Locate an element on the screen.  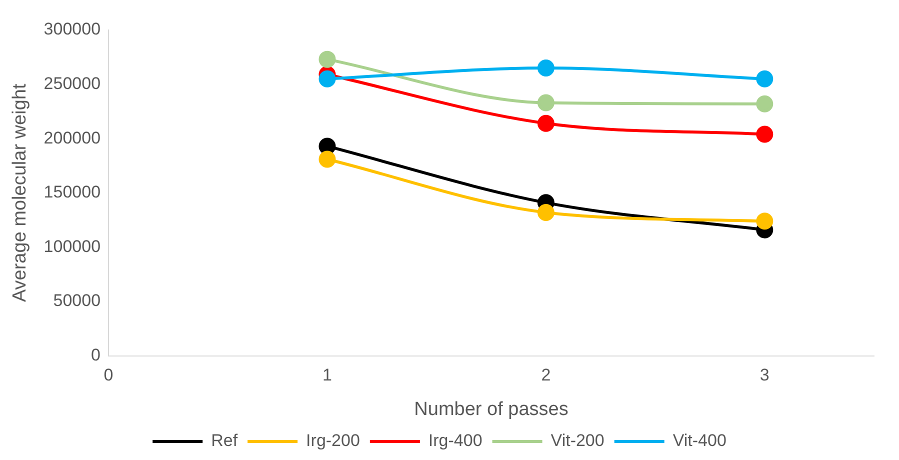
legend-label: Irg-400 is located at coordinates (455, 440).